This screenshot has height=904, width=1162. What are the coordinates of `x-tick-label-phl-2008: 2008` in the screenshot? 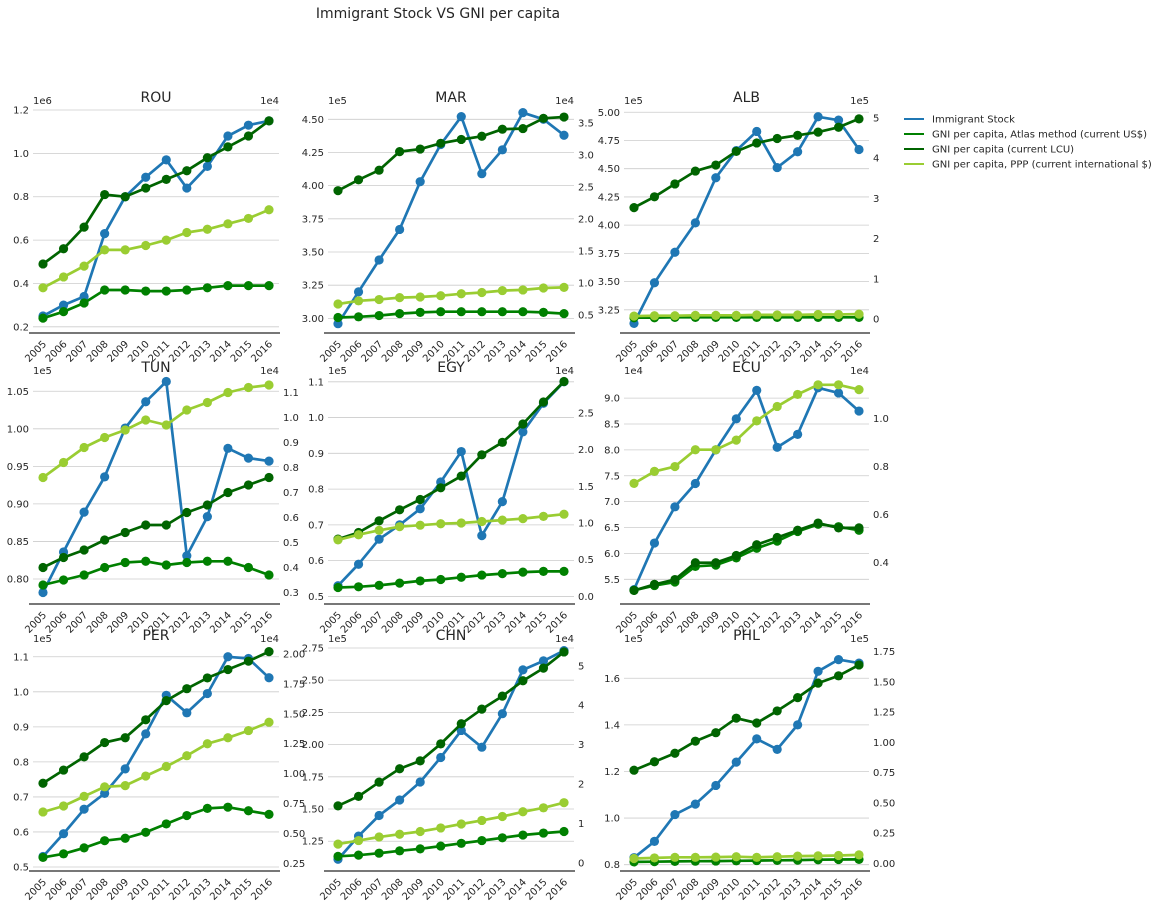 It's located at (689, 890).